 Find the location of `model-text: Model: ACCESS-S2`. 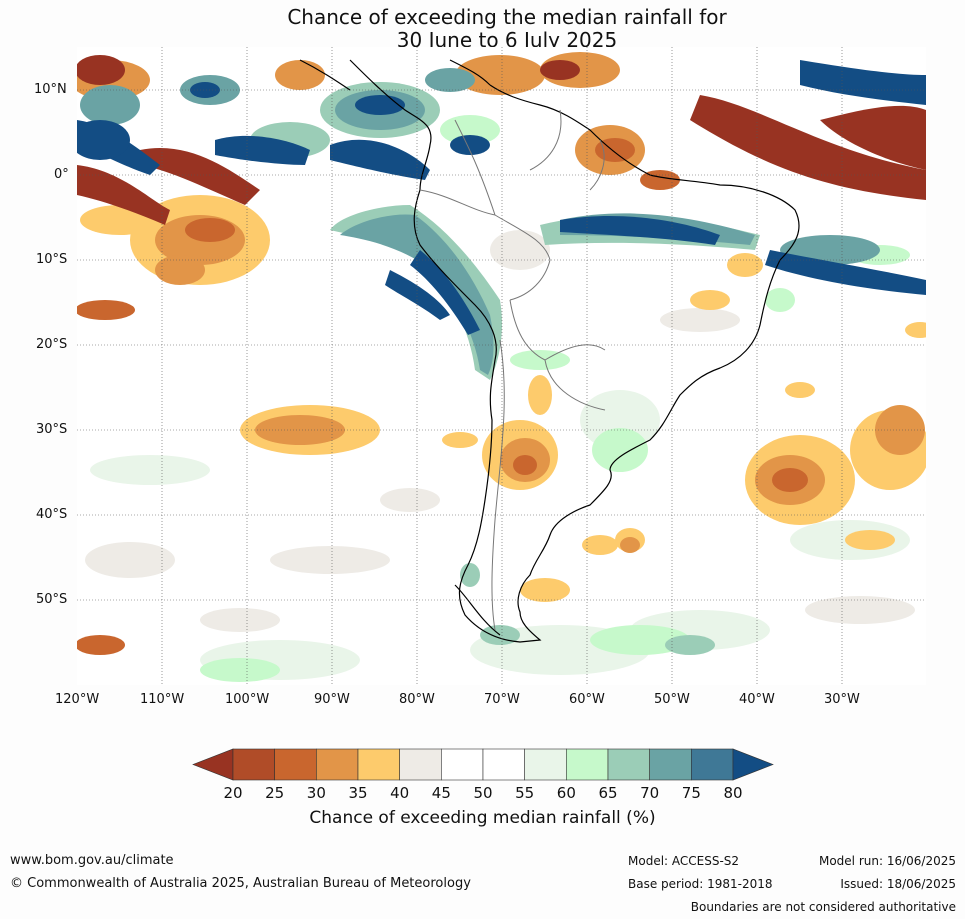

model-text: Model: ACCESS-S2 is located at coordinates (684, 861).